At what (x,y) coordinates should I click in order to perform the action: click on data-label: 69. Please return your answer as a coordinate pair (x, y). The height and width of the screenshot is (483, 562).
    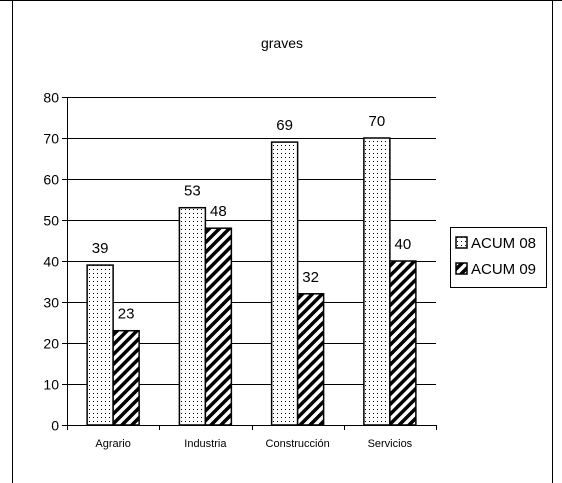
    Looking at the image, I should click on (284, 125).